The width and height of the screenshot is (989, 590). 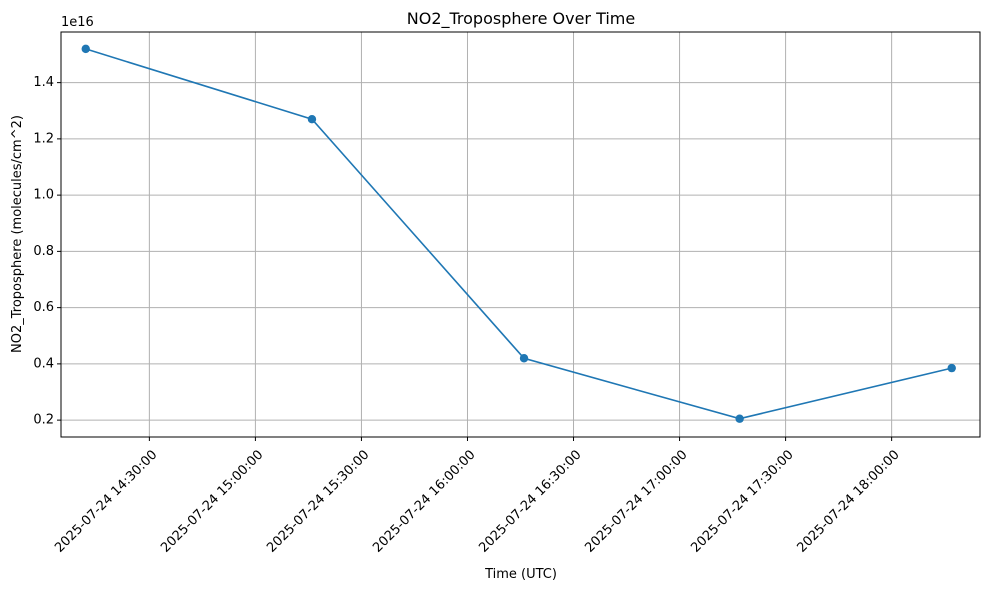 I want to click on x-tick-label: 2025-07-24 16:30:00, so click(x=530, y=501).